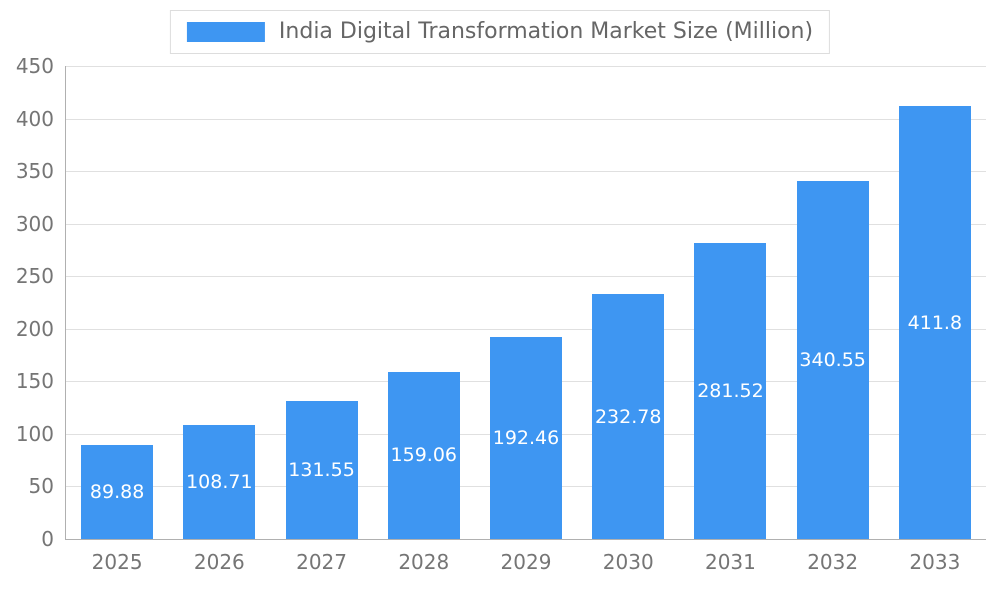 The width and height of the screenshot is (1000, 600). I want to click on legend-swatch, so click(225, 32).